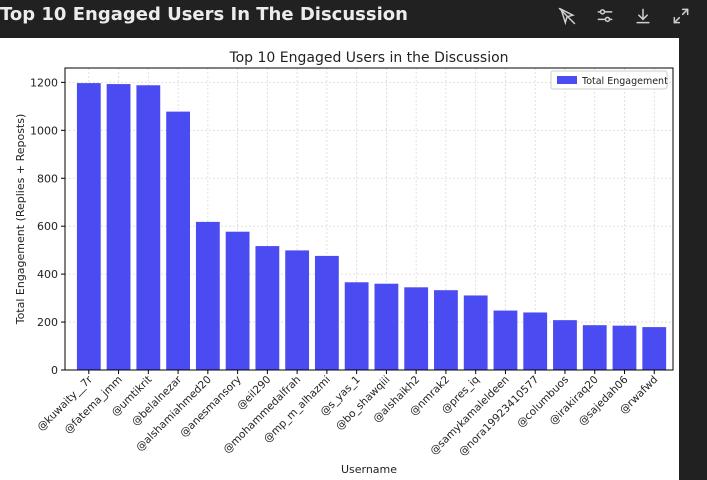 Image resolution: width=707 pixels, height=480 pixels. I want to click on expand-icon, so click(681, 16).